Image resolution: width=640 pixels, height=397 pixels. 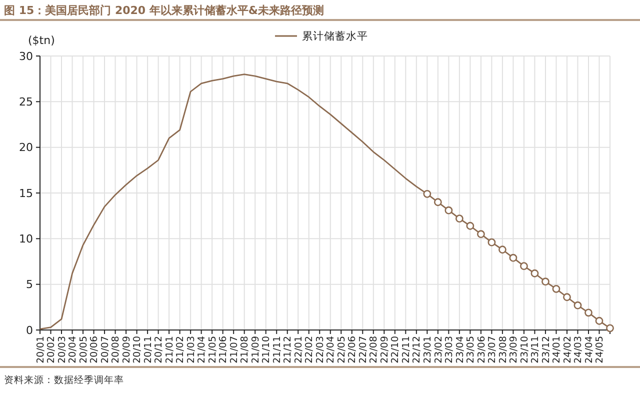 What do you see at coordinates (482, 350) in the screenshot?
I see `x-tick-label: 23/06` at bounding box center [482, 350].